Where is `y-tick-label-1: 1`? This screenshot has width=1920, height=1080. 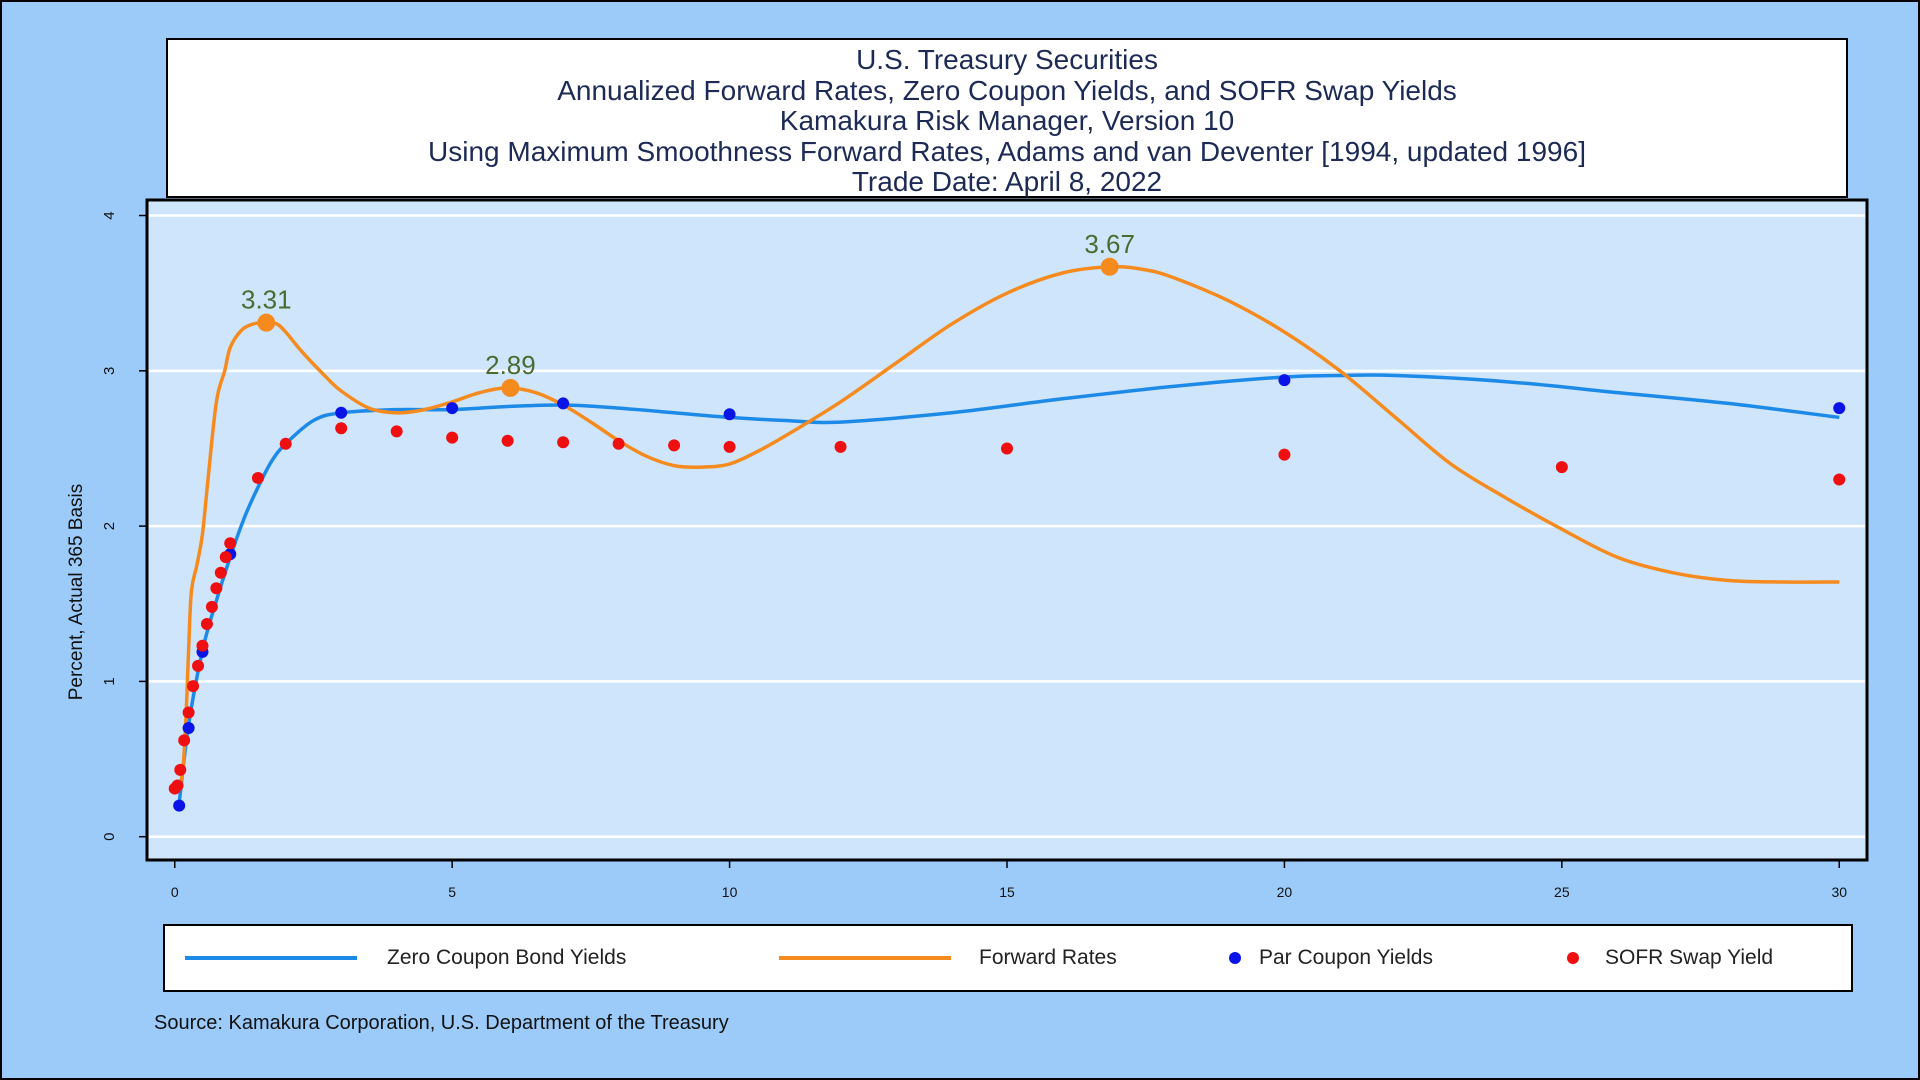
y-tick-label-1: 1 is located at coordinates (109, 681).